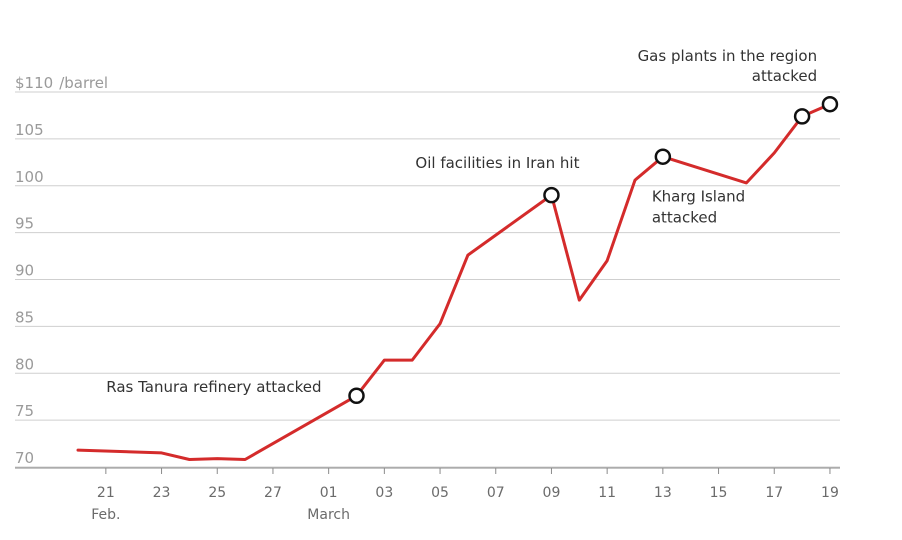 The width and height of the screenshot is (902, 540). What do you see at coordinates (728, 56) in the screenshot?
I see `annotation-text: Gas plants in the region` at bounding box center [728, 56].